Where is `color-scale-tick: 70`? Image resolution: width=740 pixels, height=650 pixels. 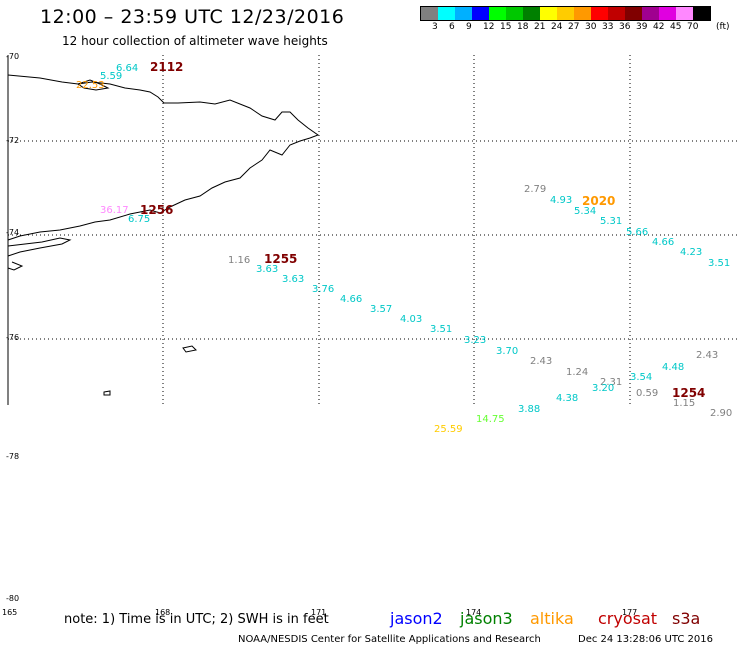 color-scale-tick: 70 is located at coordinates (693, 27).